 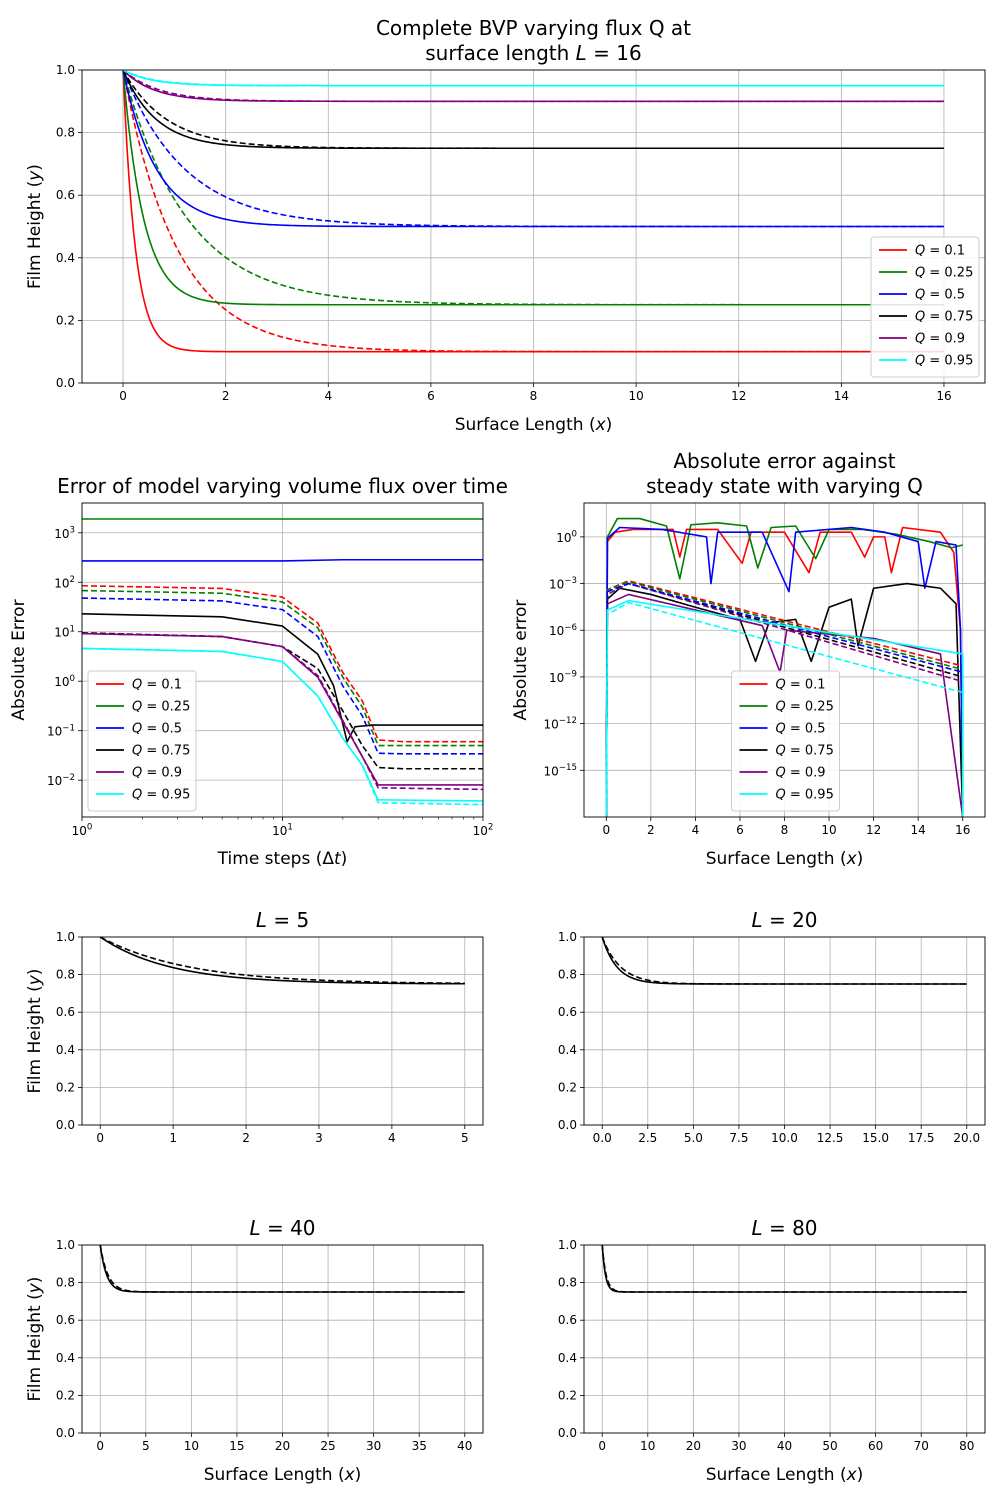 What do you see at coordinates (65, 1050) in the screenshot?
I see `L5-ytick-label-2: 0.4` at bounding box center [65, 1050].